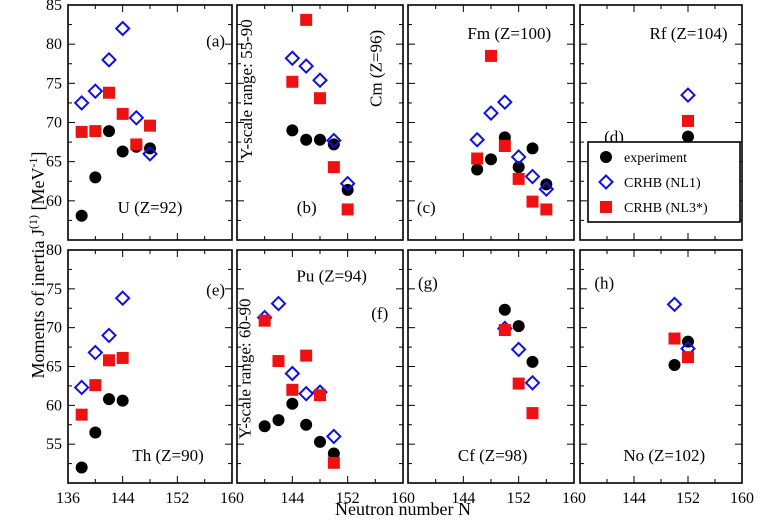 This screenshot has height=523, width=763. What do you see at coordinates (215, 40) in the screenshot?
I see `panel-letter: (a)` at bounding box center [215, 40].